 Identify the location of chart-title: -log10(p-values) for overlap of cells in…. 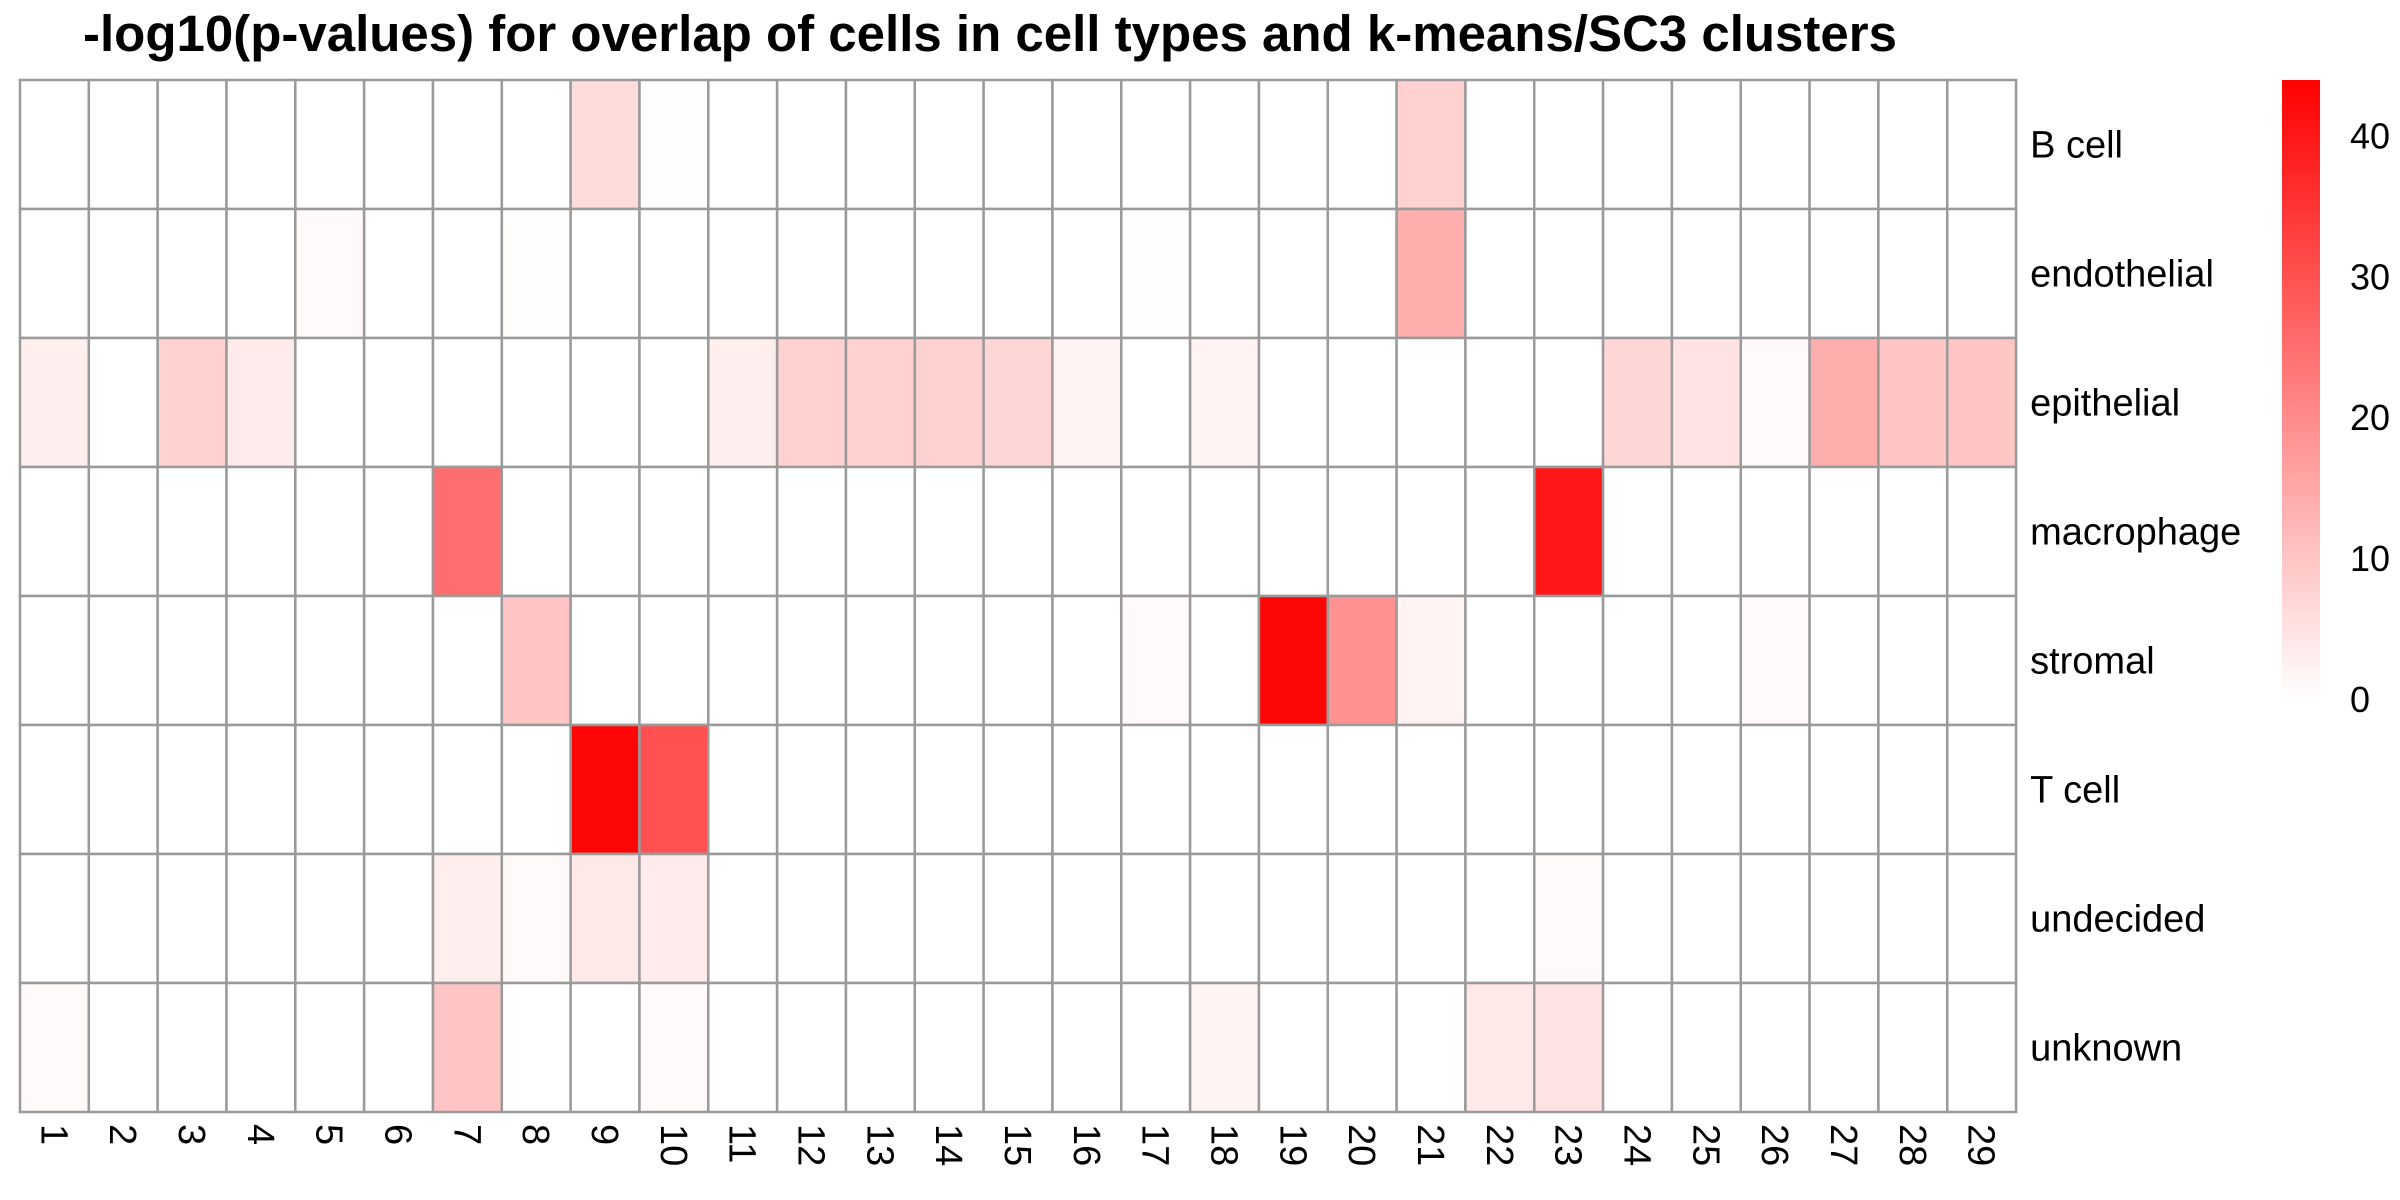
(990, 33).